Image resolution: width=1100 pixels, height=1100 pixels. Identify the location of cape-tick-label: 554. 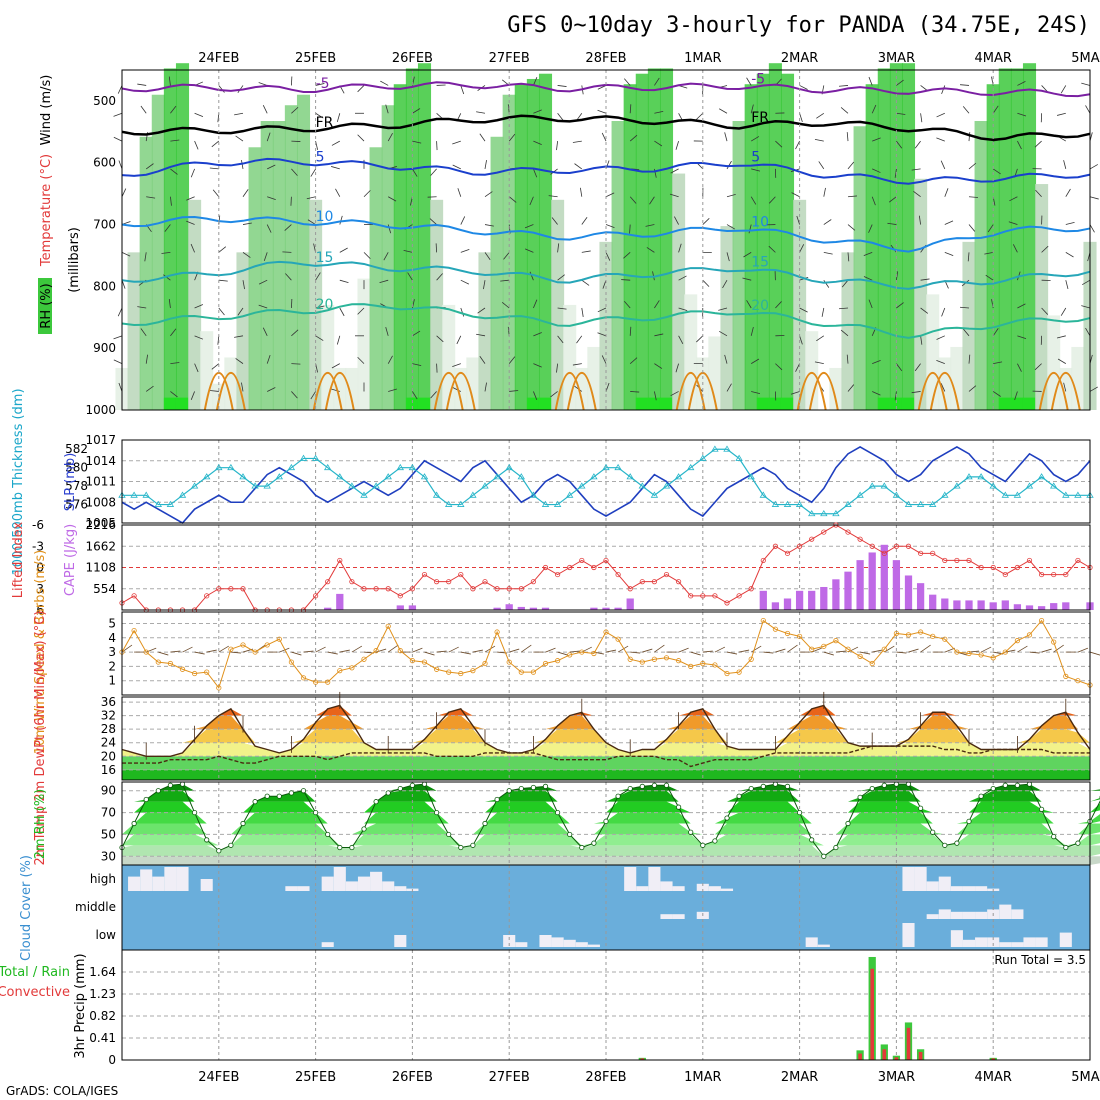
(104, 589).